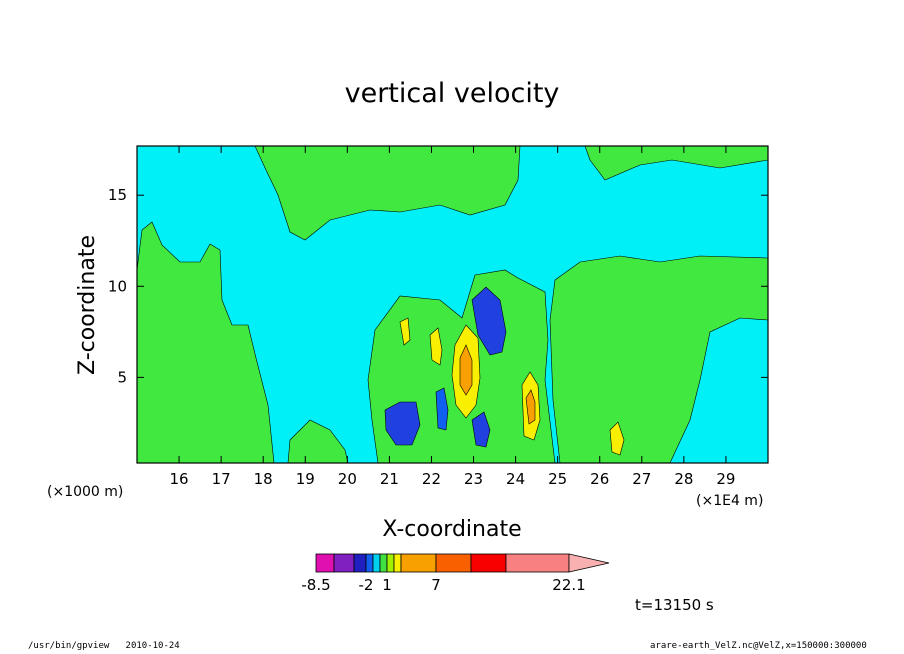  I want to click on time-label: t=13150 s, so click(674, 605).